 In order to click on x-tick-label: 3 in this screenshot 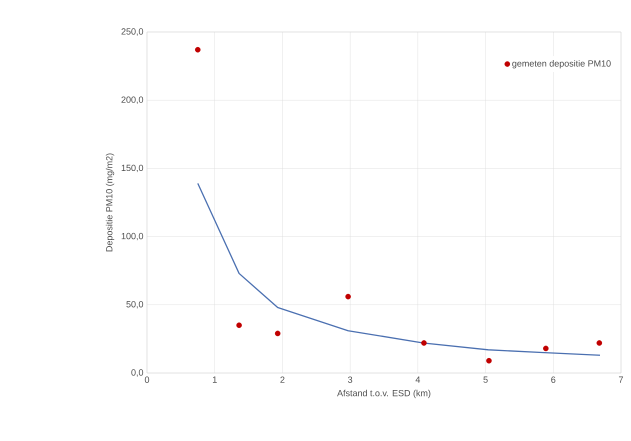, I will do `click(350, 379)`.